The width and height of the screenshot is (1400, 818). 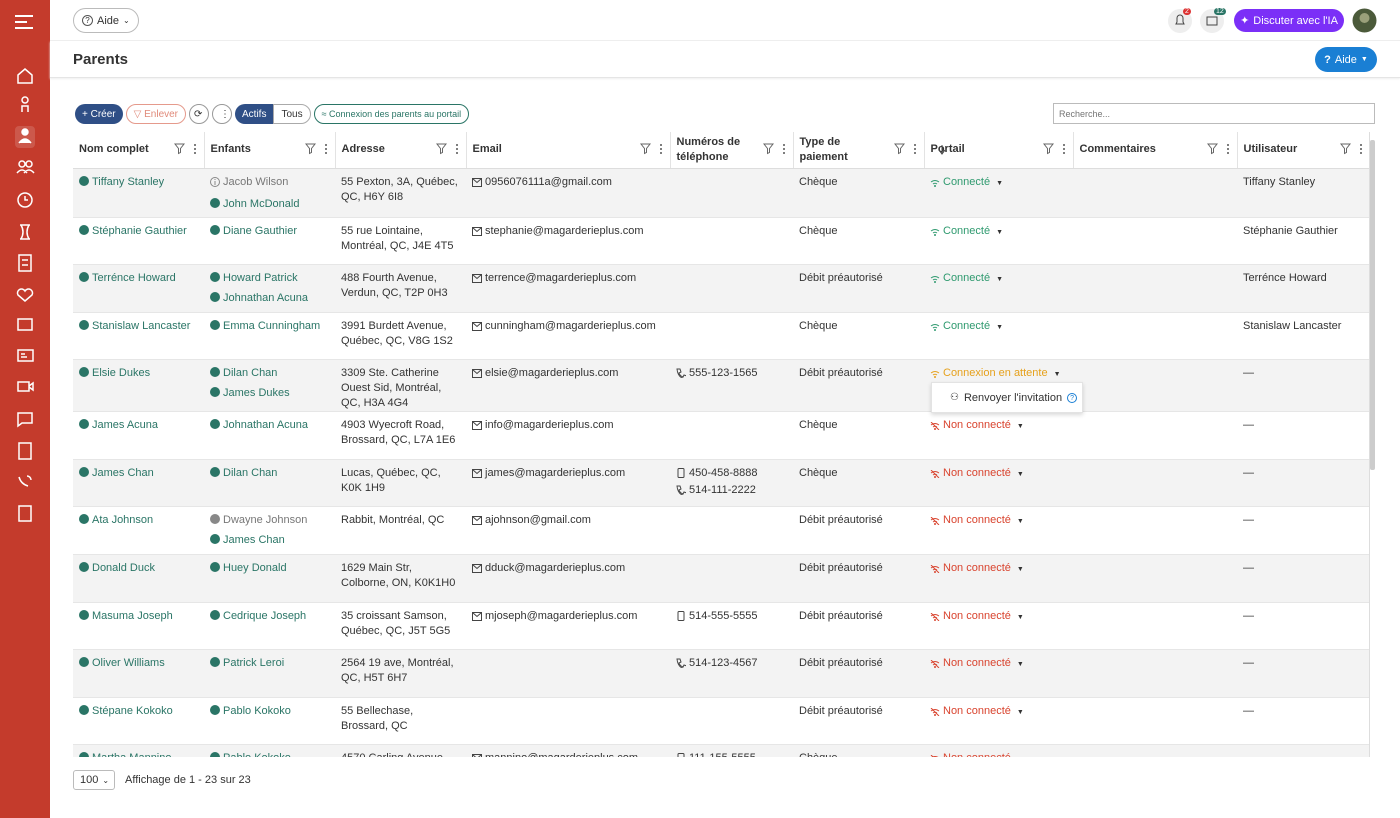 What do you see at coordinates (1372, 305) in the screenshot?
I see `scrollbar` at bounding box center [1372, 305].